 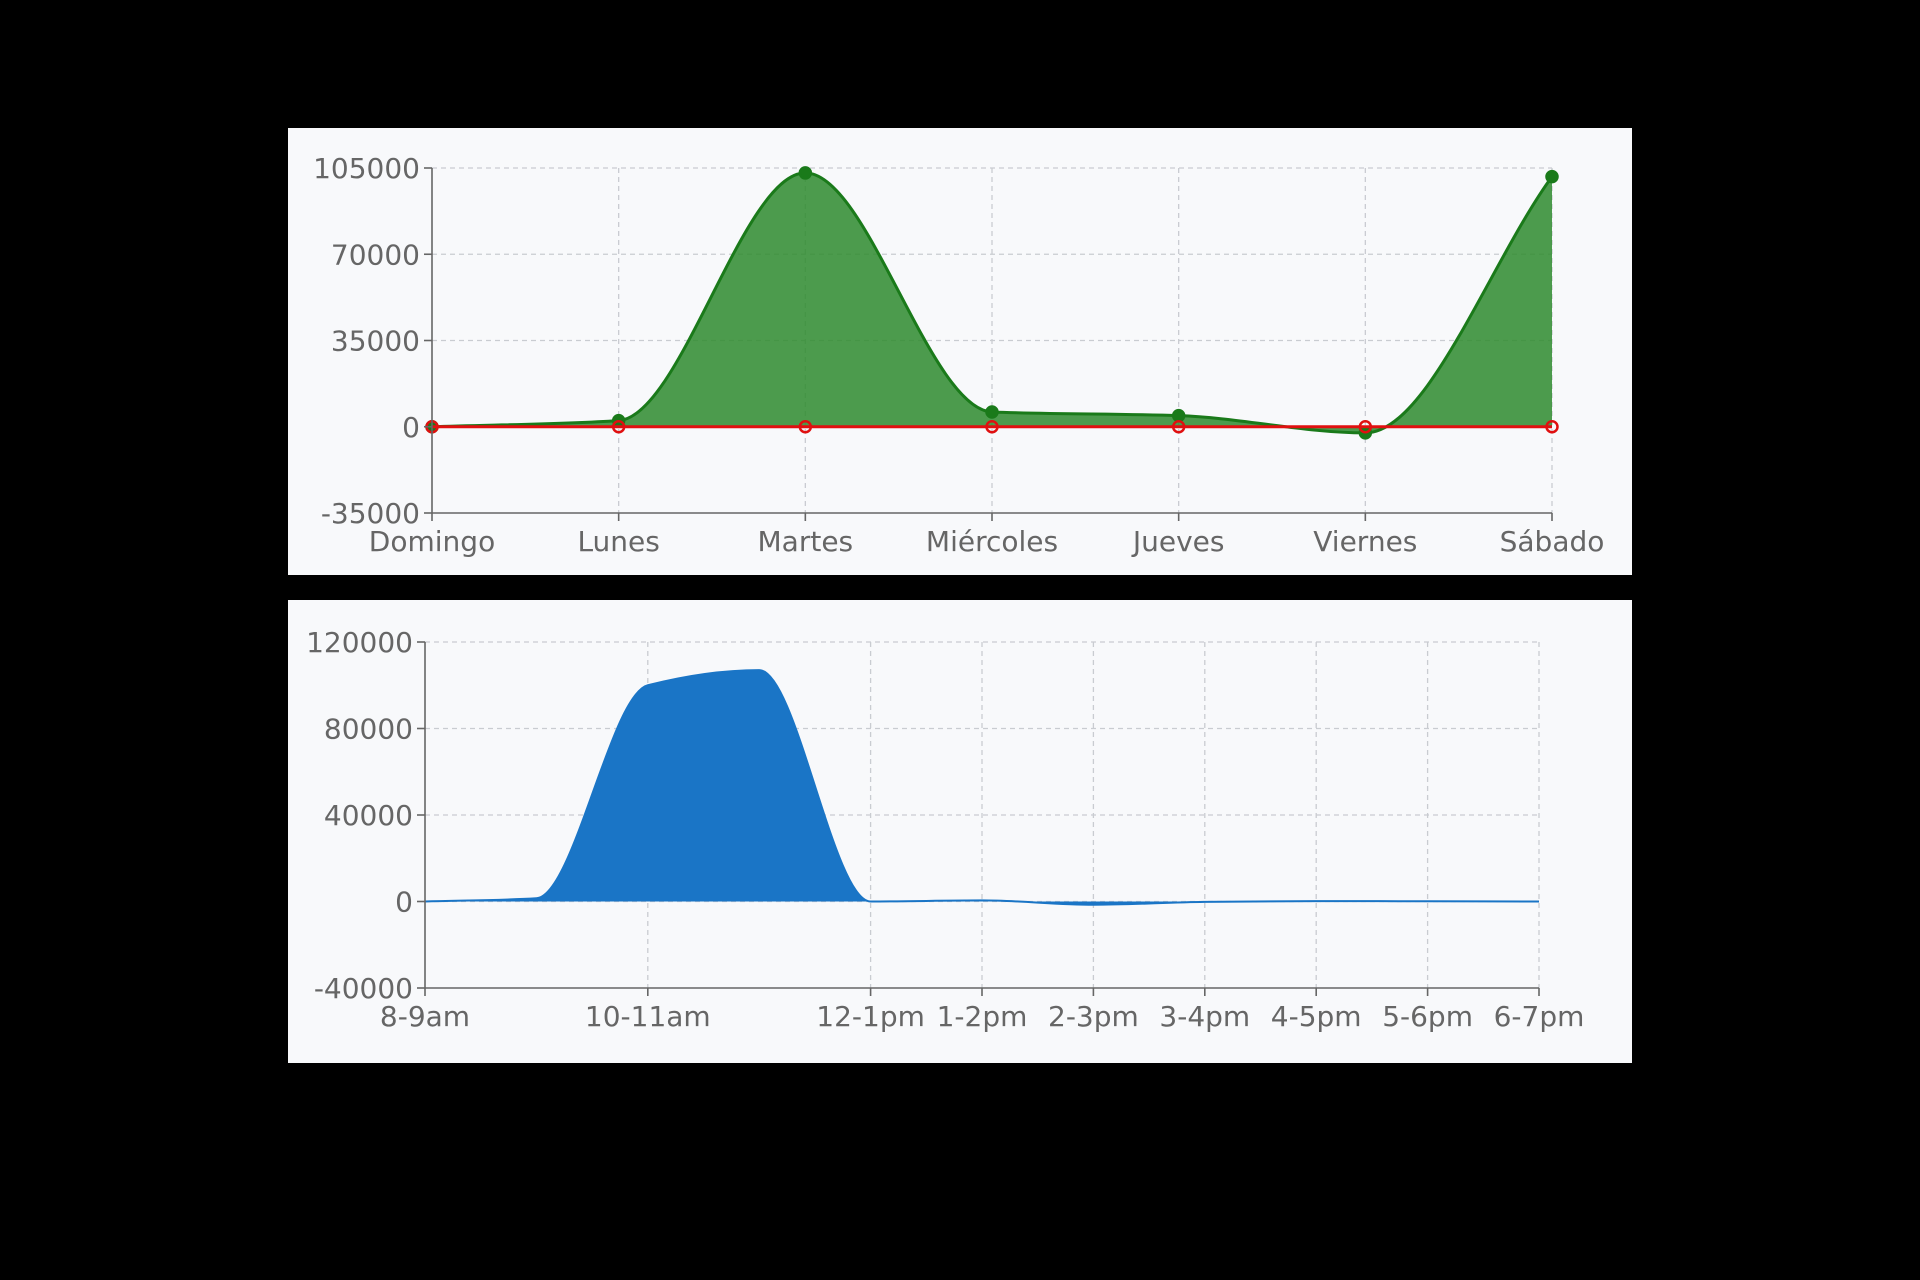 What do you see at coordinates (370, 513) in the screenshot?
I see `y-tick-label: -35000` at bounding box center [370, 513].